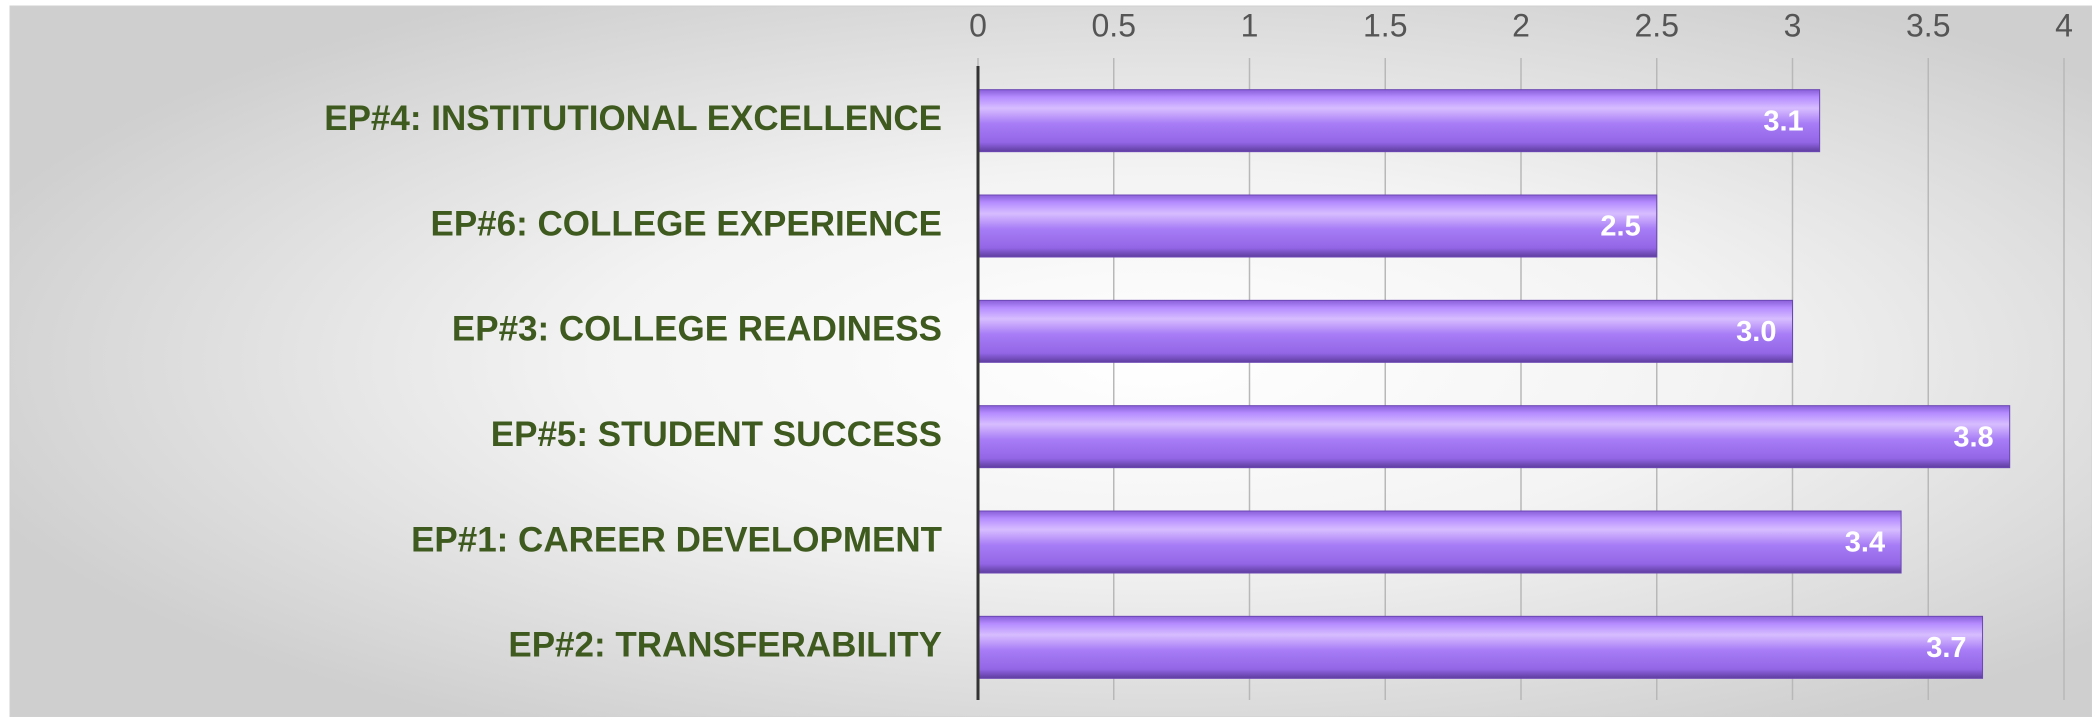 Image resolution: width=2092 pixels, height=717 pixels. I want to click on data-label: 3.7, so click(1946, 648).